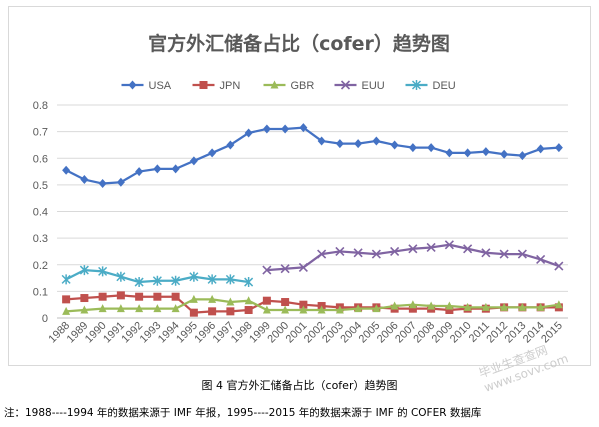  Describe the element at coordinates (40, 266) in the screenshot. I see `y-tick-label: 0.2` at that location.